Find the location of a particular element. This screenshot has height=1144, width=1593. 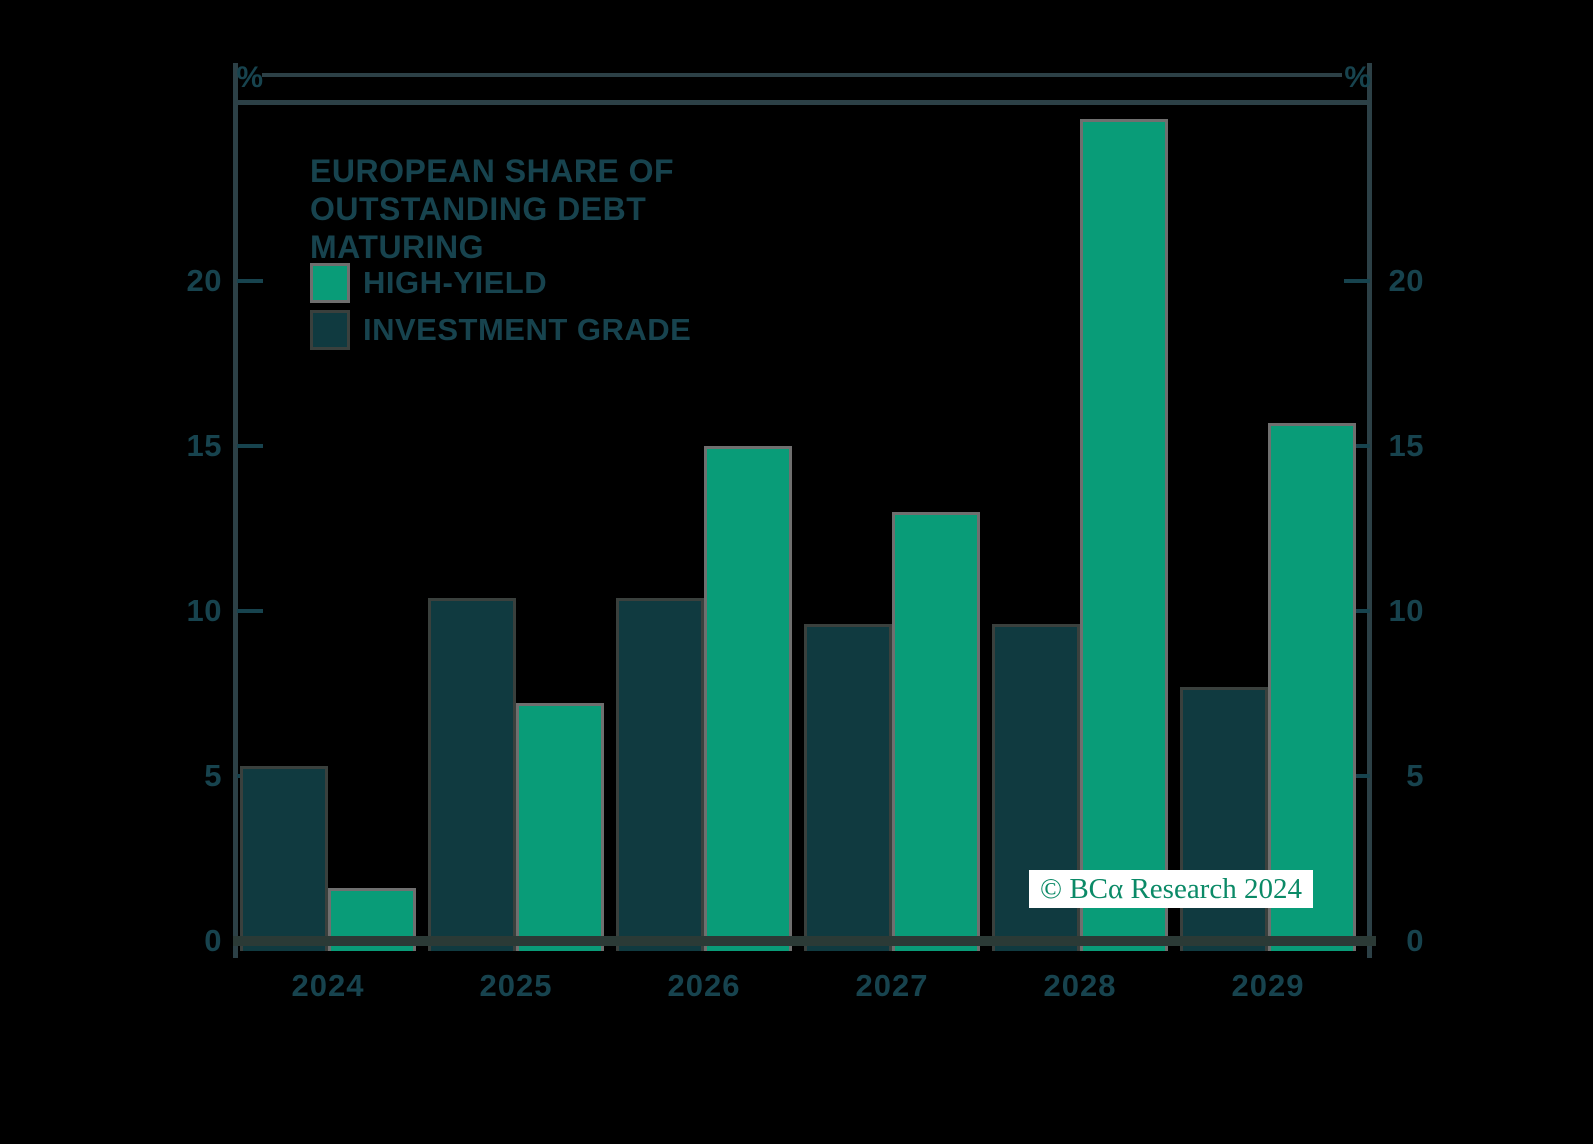

bar-high-yield-2026 is located at coordinates (748, 698).